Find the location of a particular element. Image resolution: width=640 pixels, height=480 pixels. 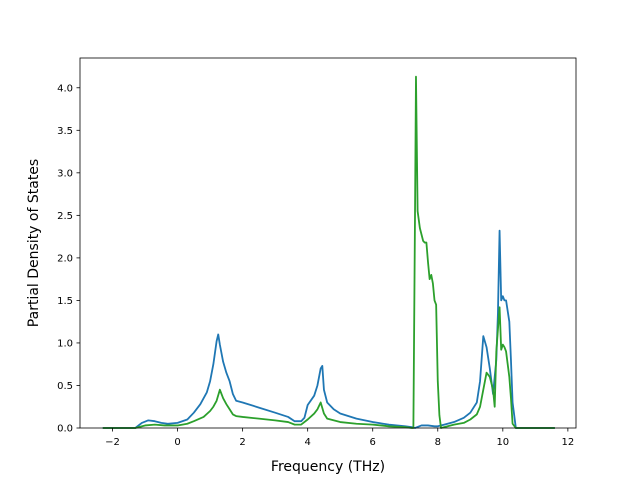

y-tick-label: 4.0 is located at coordinates (65, 88).